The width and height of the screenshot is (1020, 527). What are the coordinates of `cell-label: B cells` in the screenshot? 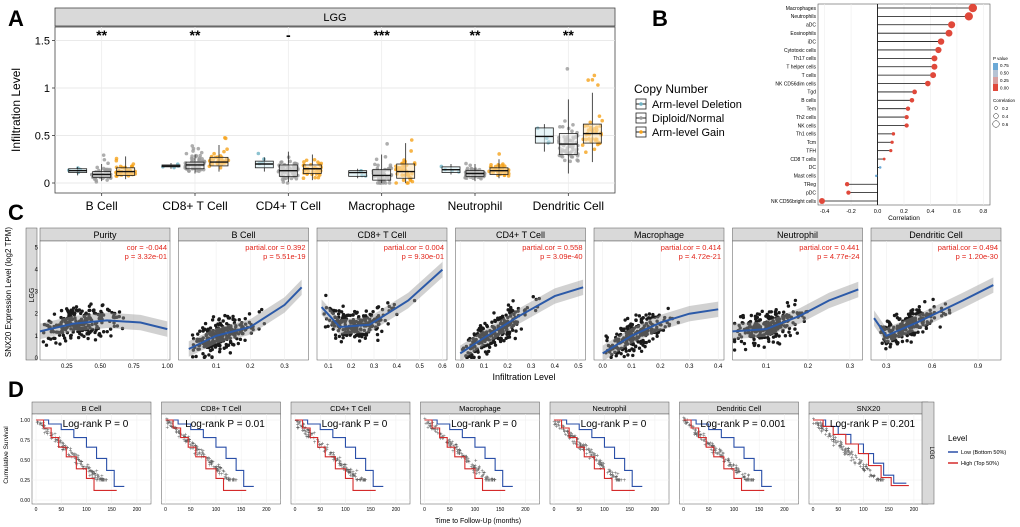 It's located at (808, 101).